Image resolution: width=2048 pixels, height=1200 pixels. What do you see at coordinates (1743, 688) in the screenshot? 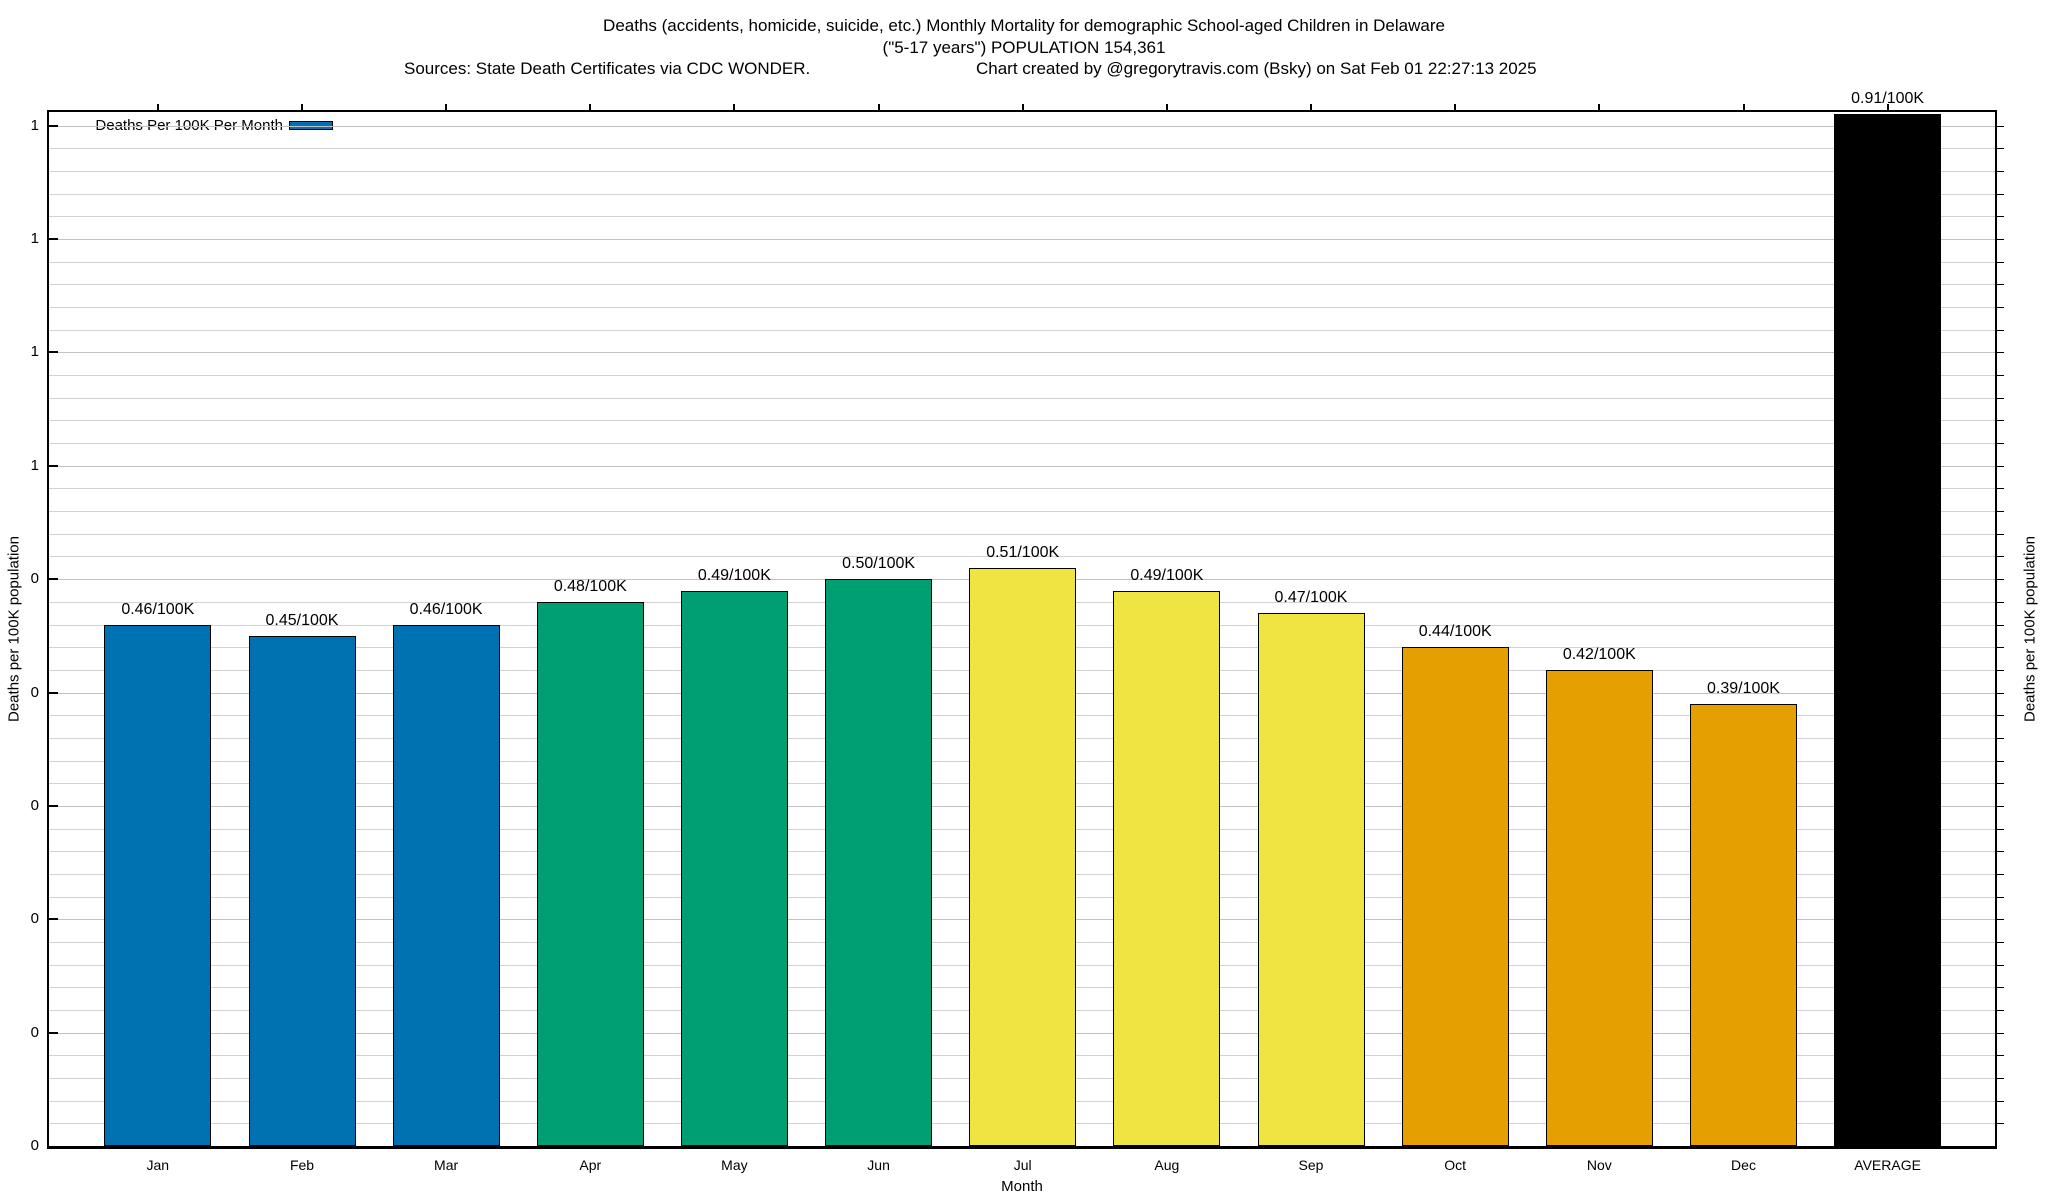
I see `bar-value-label: 0.39/100K` at bounding box center [1743, 688].